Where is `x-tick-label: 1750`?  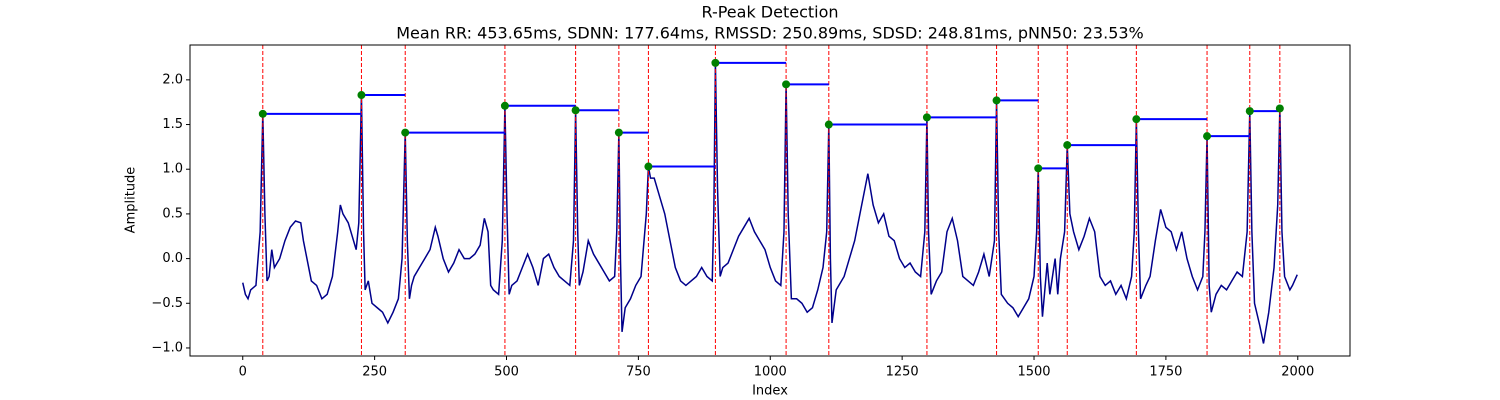
x-tick-label: 1750 is located at coordinates (1165, 372).